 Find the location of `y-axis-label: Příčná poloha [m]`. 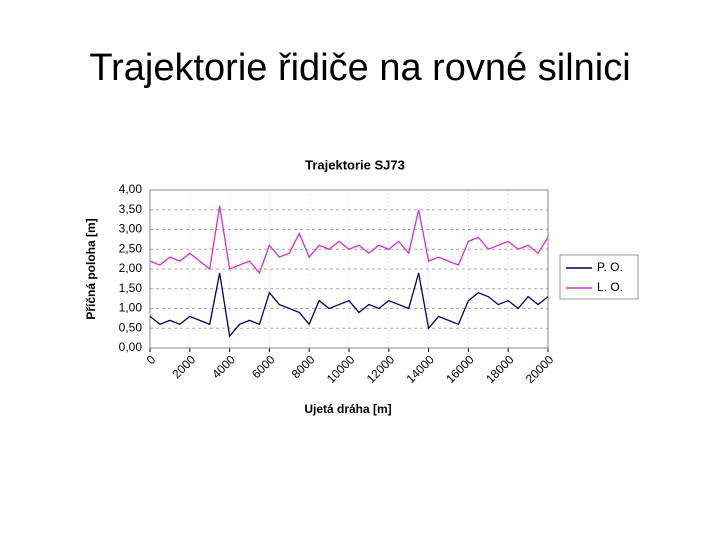

y-axis-label: Příčná poloha [m] is located at coordinates (91, 268).